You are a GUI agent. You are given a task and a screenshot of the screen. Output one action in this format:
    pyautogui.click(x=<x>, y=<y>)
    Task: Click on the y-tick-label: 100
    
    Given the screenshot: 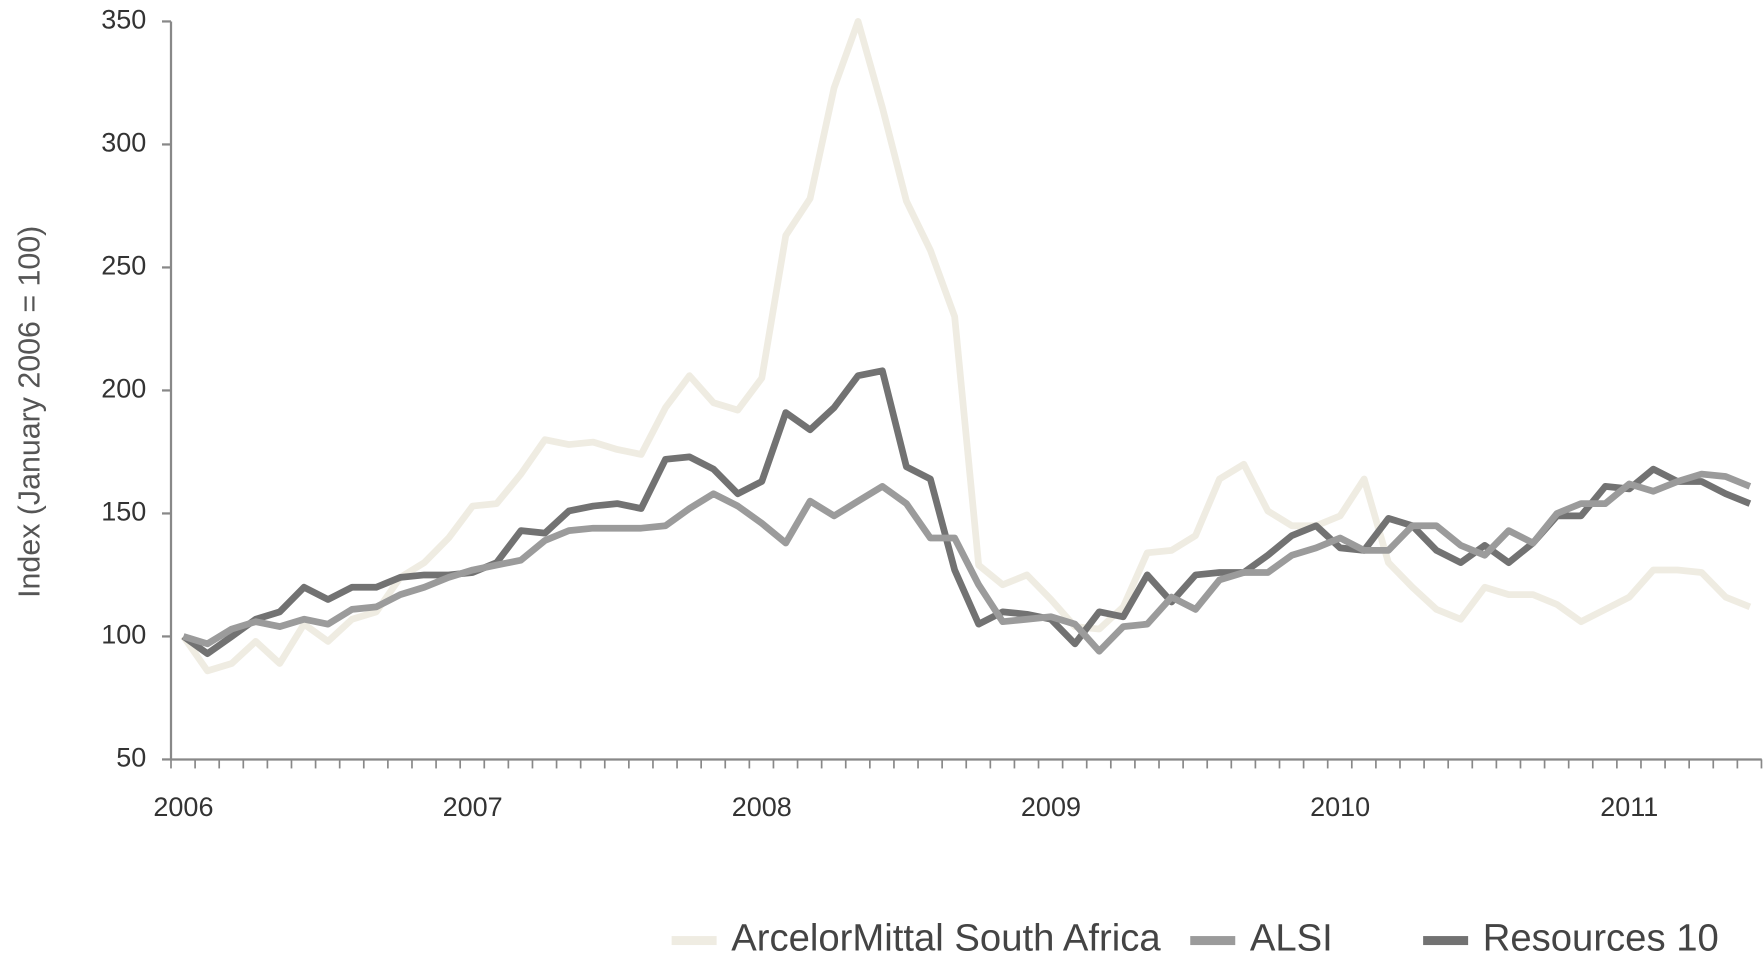 What is the action you would take?
    pyautogui.click(x=123, y=635)
    